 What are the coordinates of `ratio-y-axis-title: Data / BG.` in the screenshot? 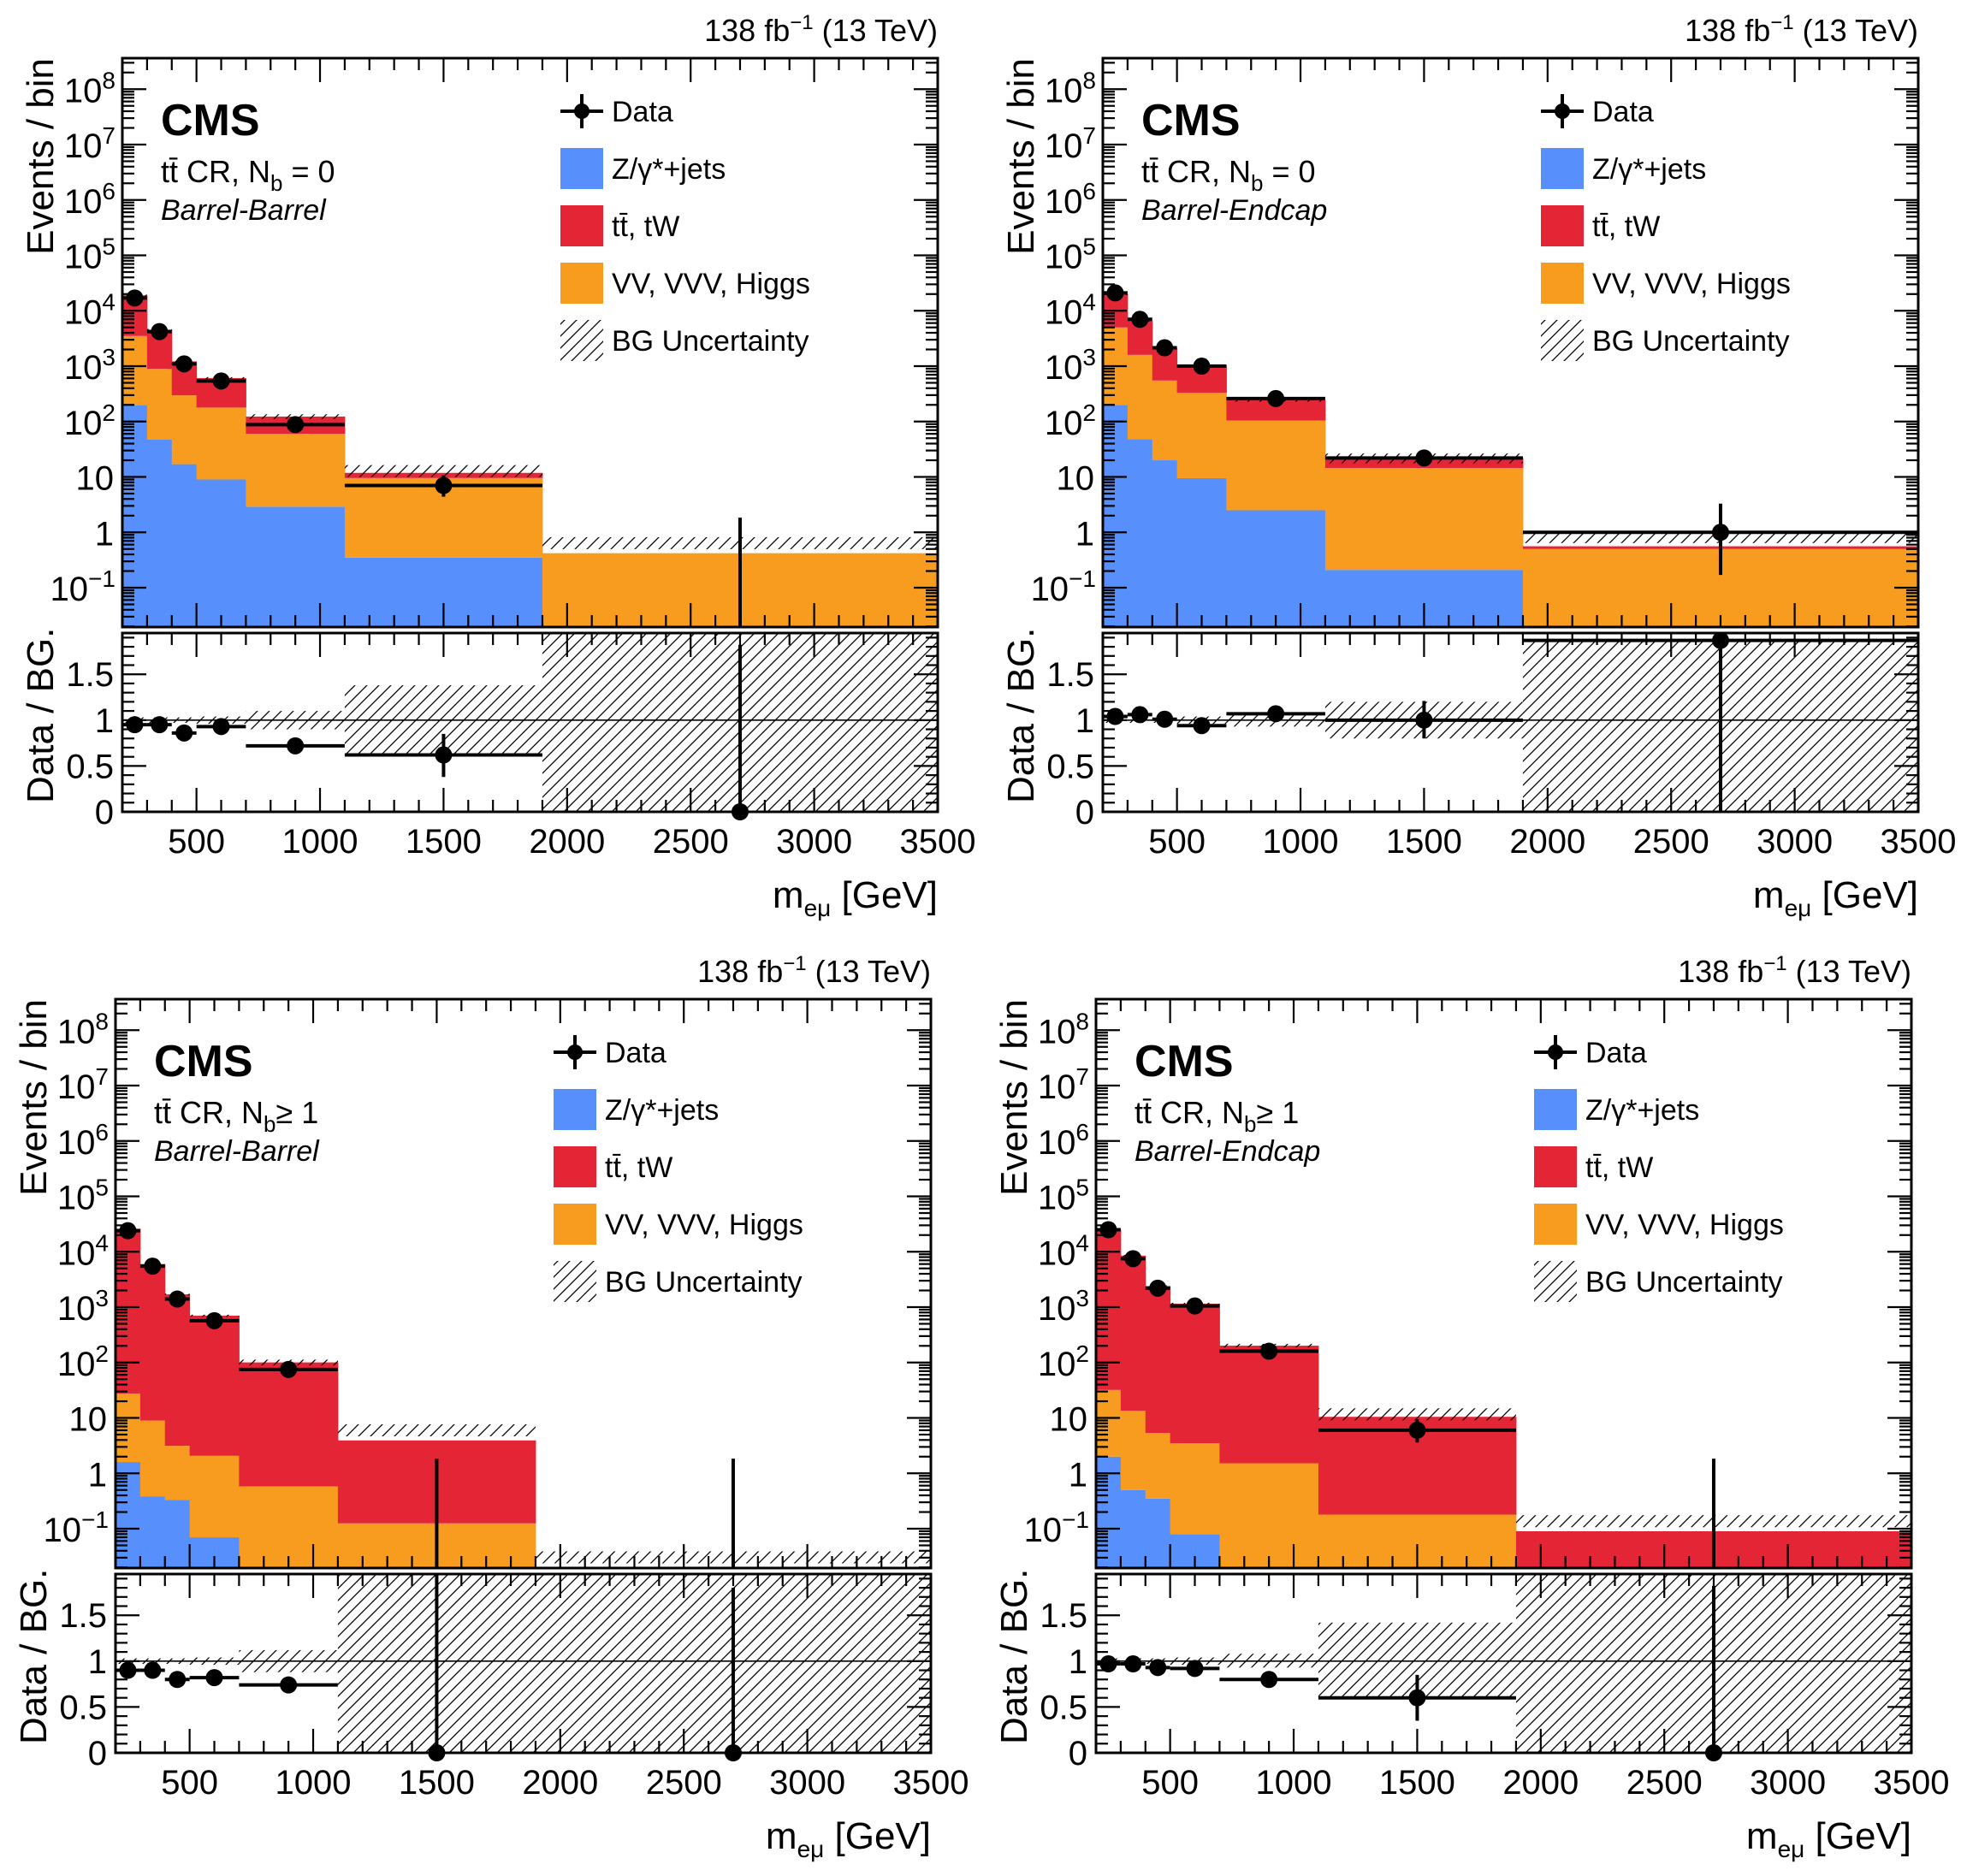 It's located at (1021, 715).